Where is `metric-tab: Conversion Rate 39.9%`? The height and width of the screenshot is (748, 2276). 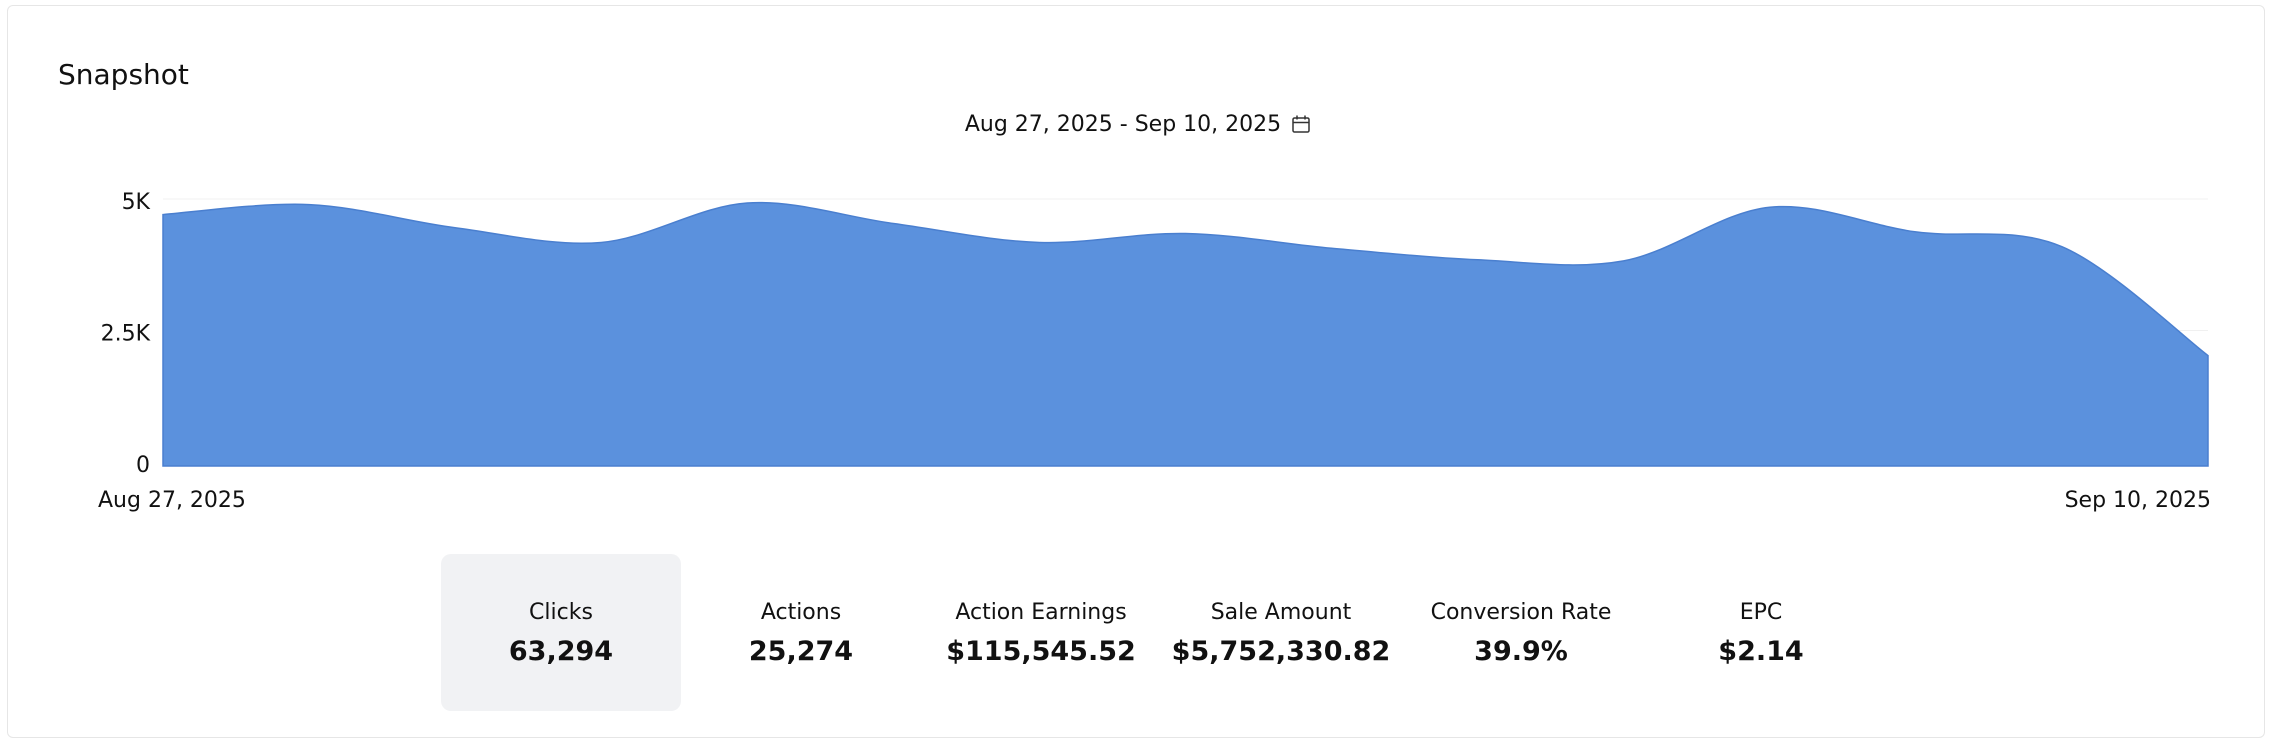
metric-tab: Conversion Rate 39.9% is located at coordinates (1521, 632).